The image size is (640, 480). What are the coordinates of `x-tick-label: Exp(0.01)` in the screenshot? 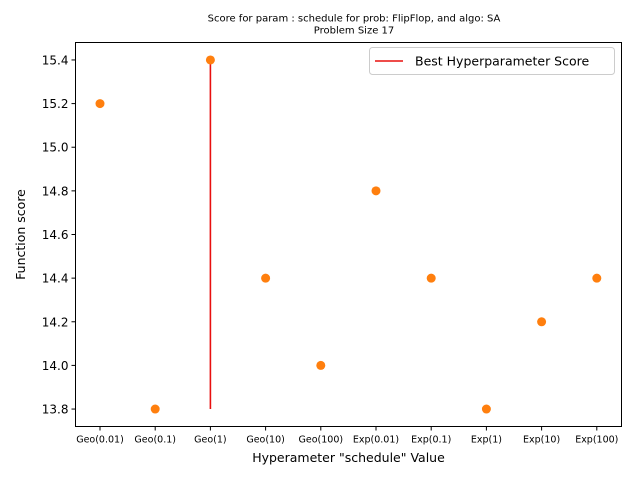 It's located at (376, 440).